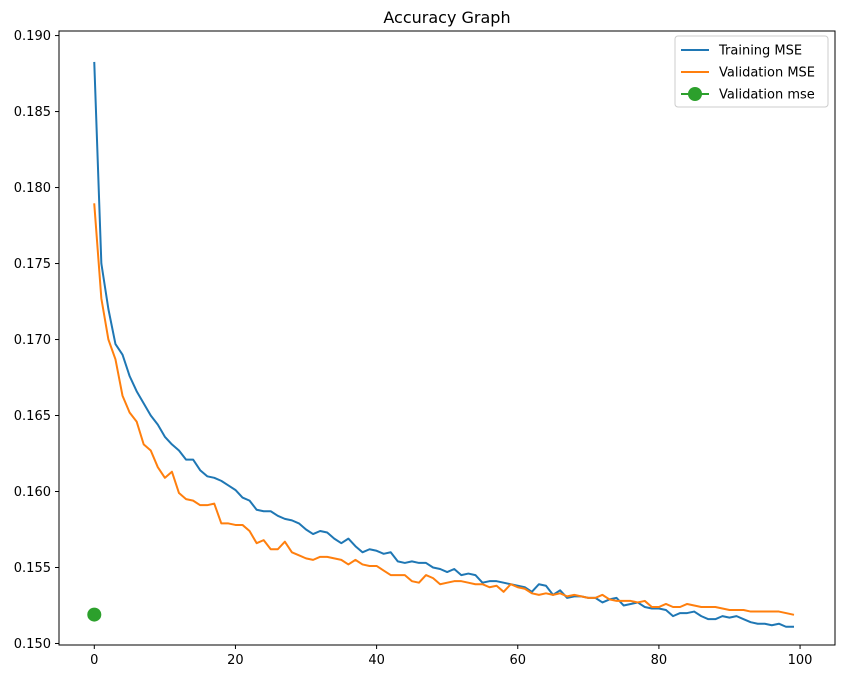 The height and width of the screenshot is (682, 844). Describe the element at coordinates (32, 264) in the screenshot. I see `y-tick-label: 0.175` at that location.